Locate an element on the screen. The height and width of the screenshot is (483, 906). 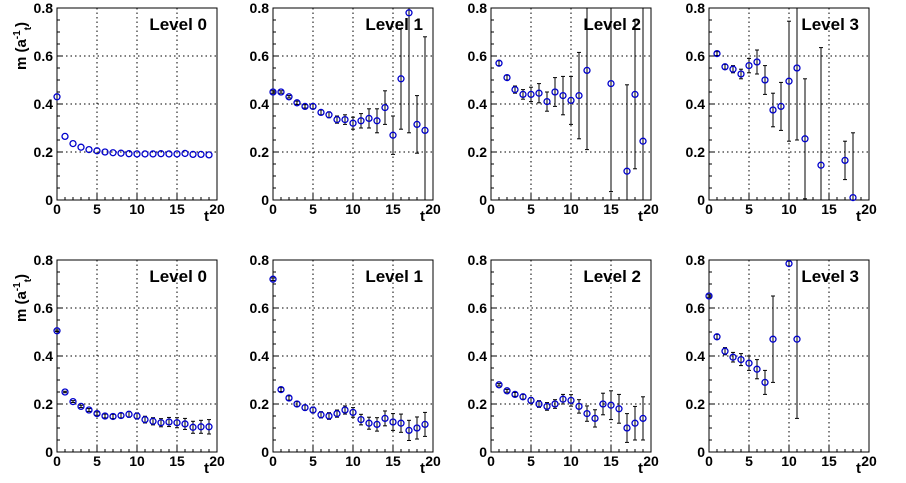
panel-title: Level 0 is located at coordinates (178, 24).